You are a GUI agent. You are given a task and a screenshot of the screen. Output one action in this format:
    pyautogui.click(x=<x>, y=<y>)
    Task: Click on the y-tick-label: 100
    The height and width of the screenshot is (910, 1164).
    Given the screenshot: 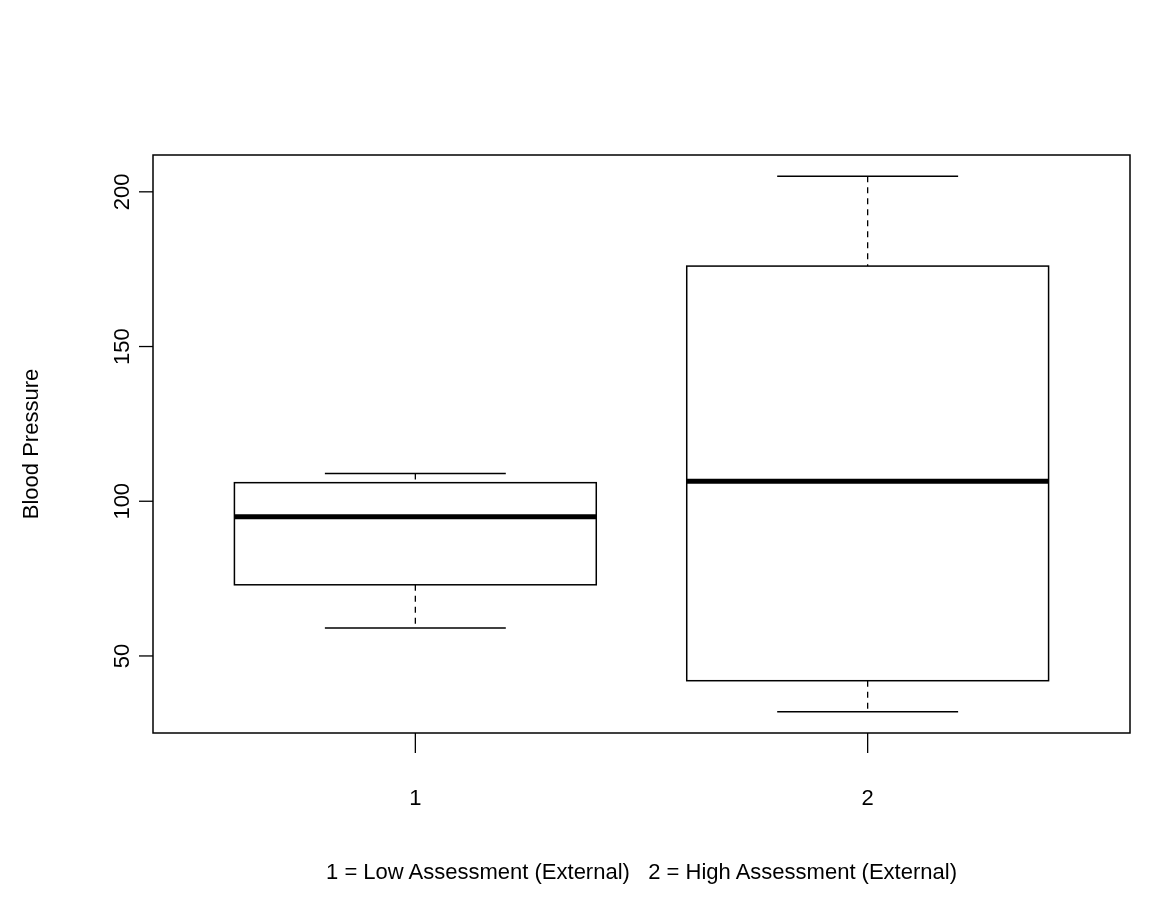 What is the action you would take?
    pyautogui.click(x=121, y=501)
    